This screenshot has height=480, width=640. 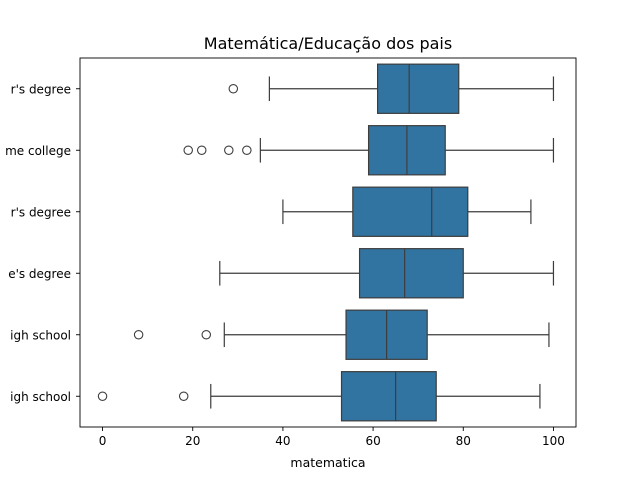 What do you see at coordinates (192, 441) in the screenshot?
I see `x-tick-label: 20` at bounding box center [192, 441].